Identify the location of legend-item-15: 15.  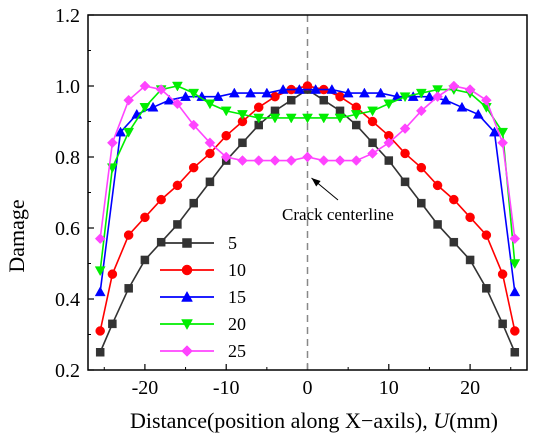
(203, 297).